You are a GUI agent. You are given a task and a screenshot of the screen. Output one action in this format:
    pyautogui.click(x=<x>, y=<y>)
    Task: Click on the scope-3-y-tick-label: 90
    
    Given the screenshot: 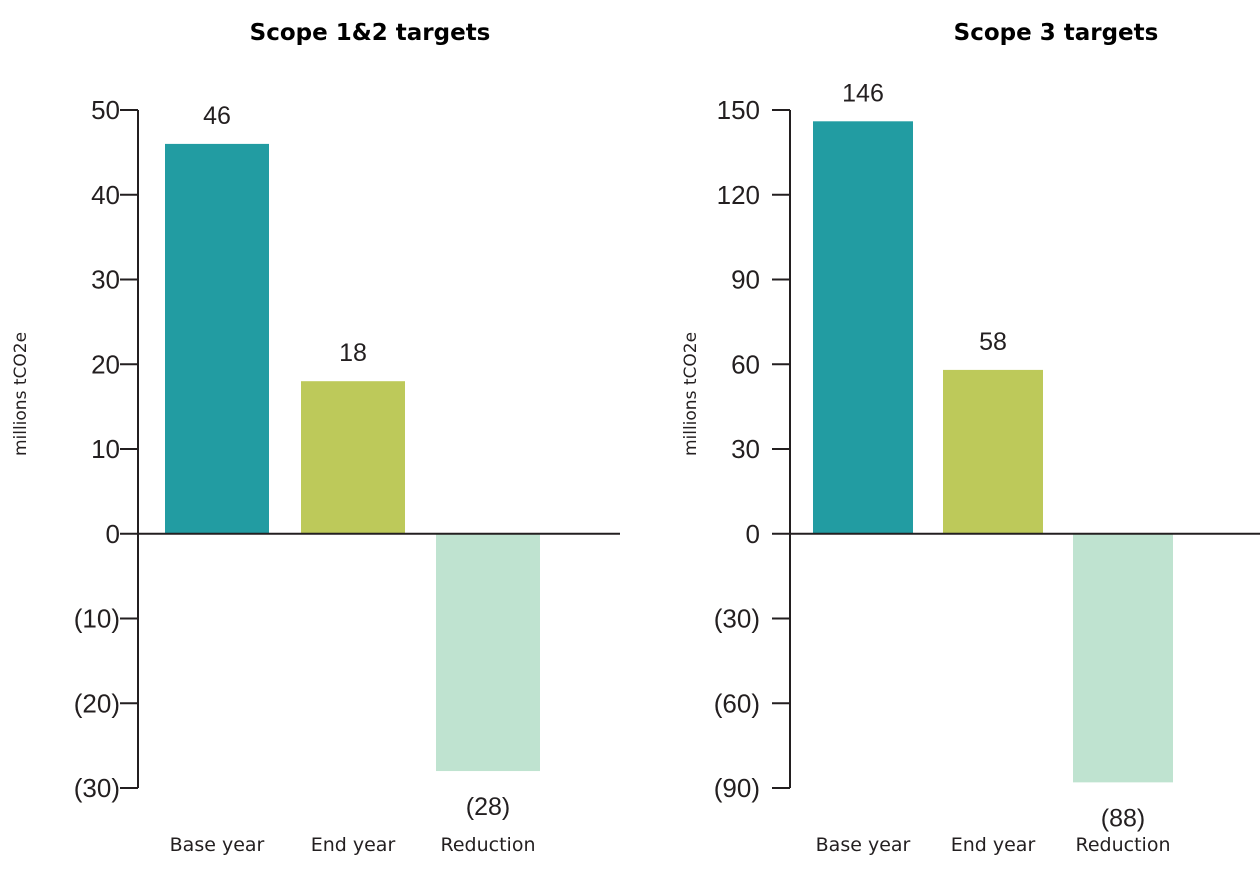 What is the action you would take?
    pyautogui.click(x=745, y=280)
    